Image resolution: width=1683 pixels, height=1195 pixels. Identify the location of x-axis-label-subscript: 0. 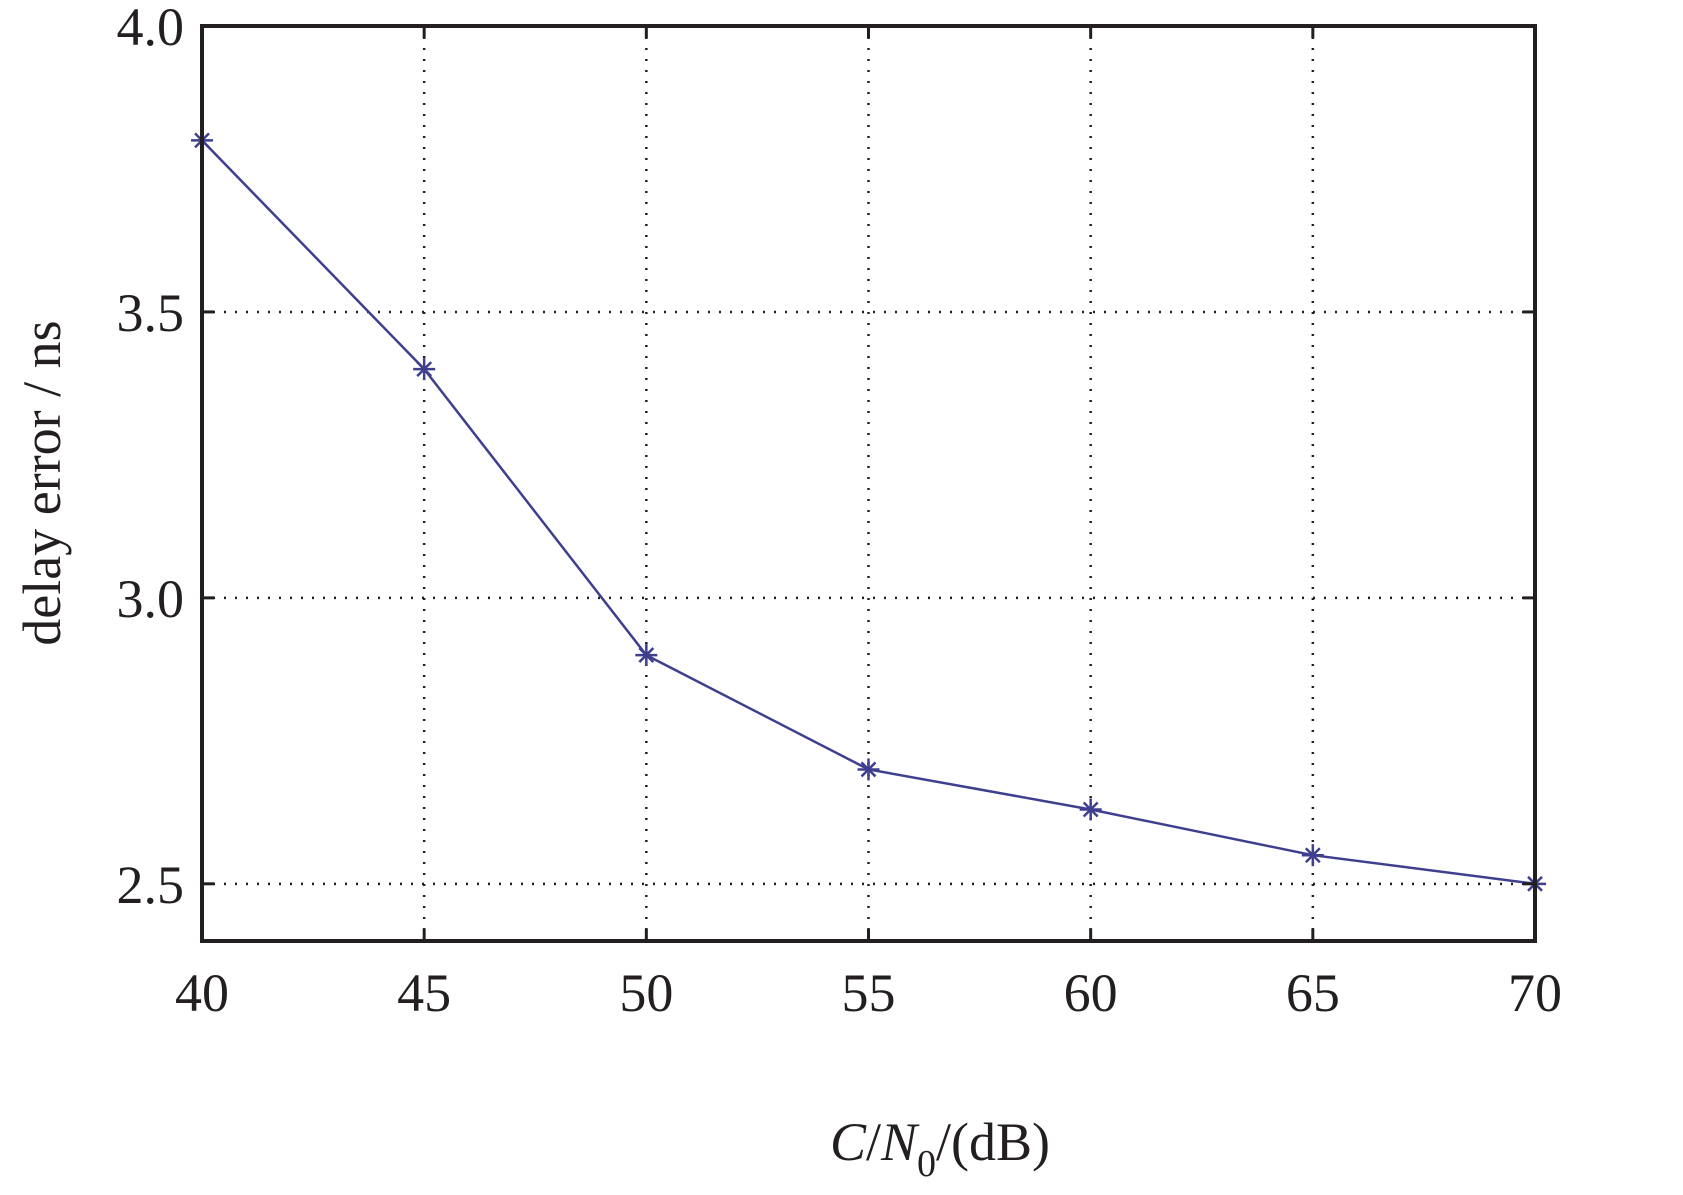
(926, 1164).